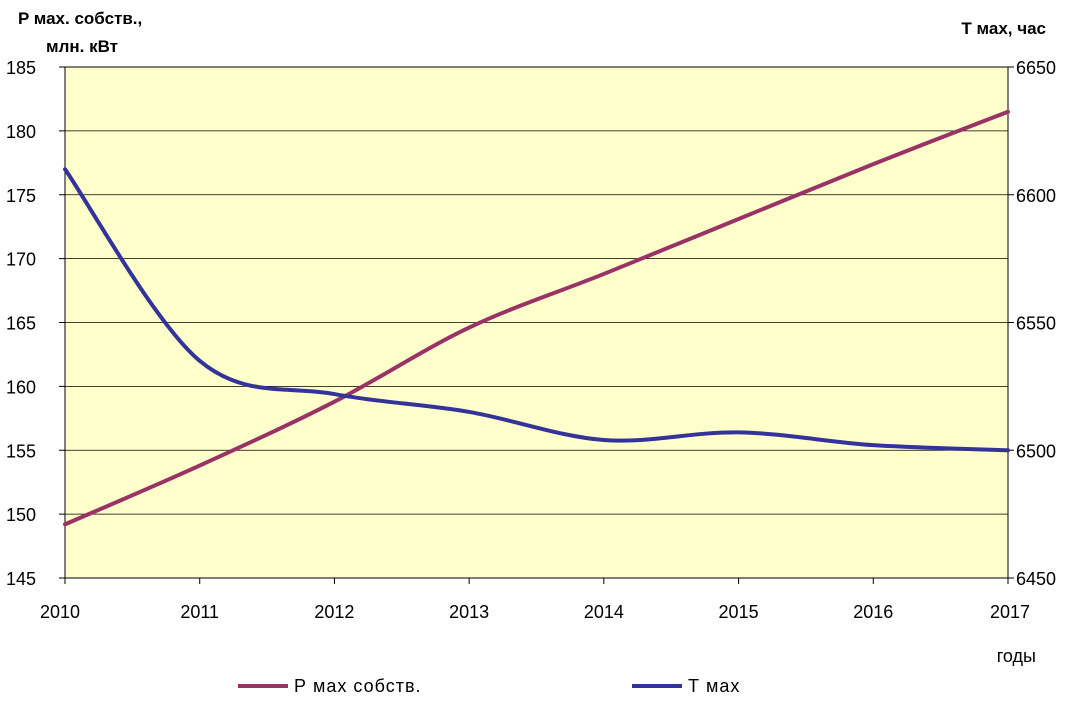  What do you see at coordinates (489, 686) in the screenshot?
I see `legend: Р мах собств. Т мах` at bounding box center [489, 686].